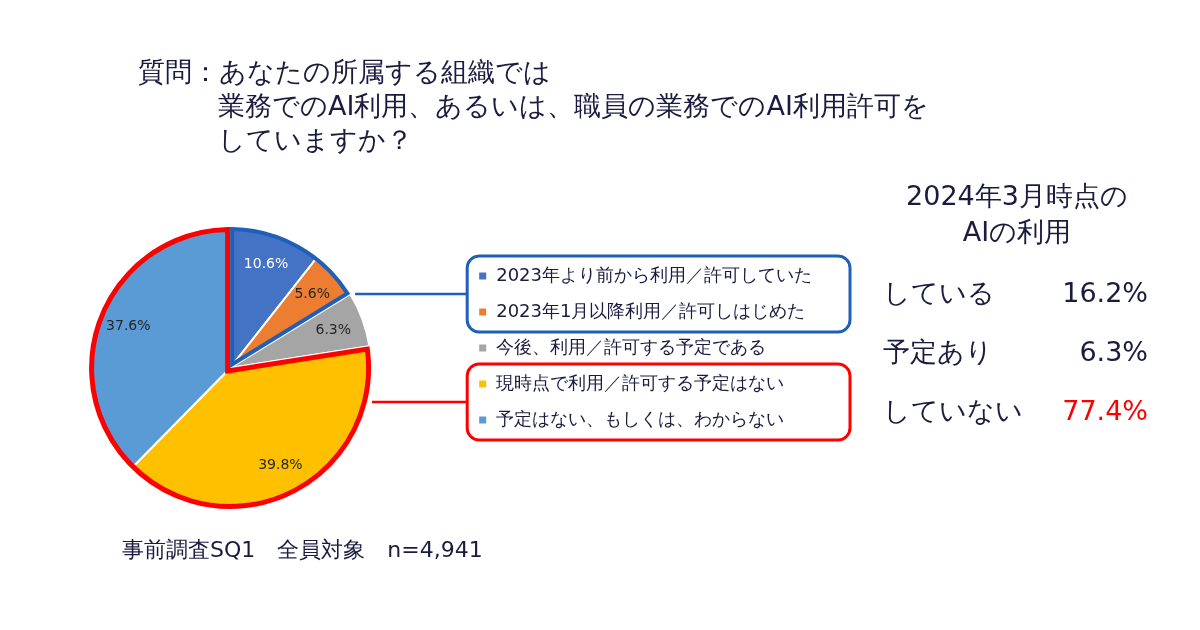 The image size is (1200, 630). Describe the element at coordinates (631, 346) in the screenshot. I see `legend-label: 今後、利用／許可する予定である` at that location.